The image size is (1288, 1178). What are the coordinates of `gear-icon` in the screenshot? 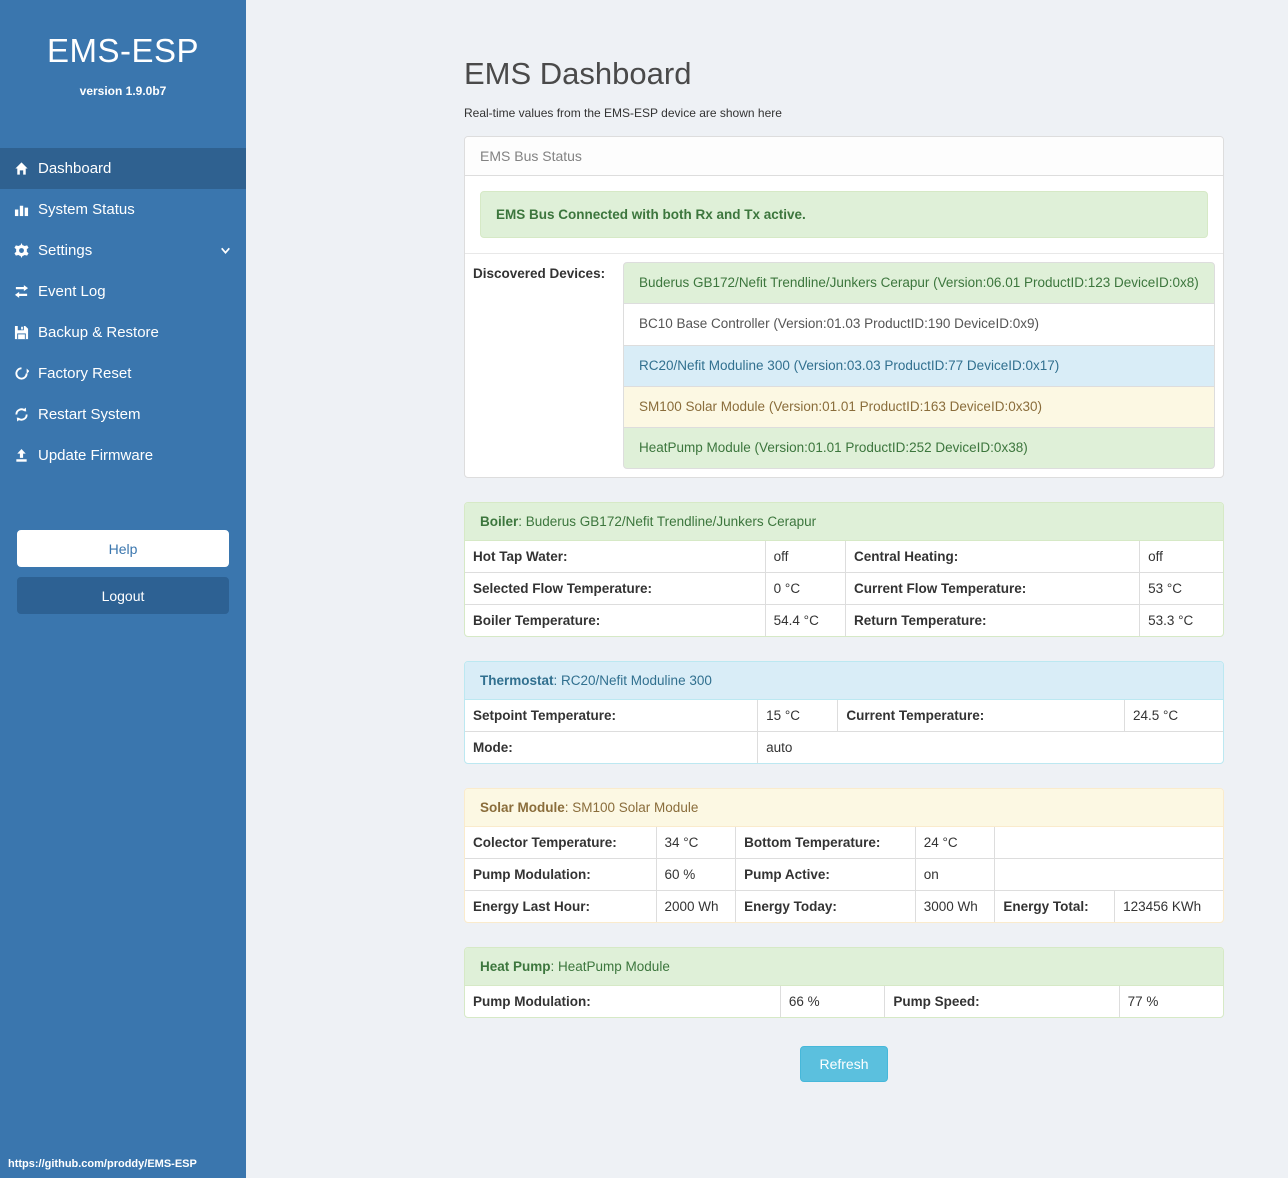 It's located at (26, 250).